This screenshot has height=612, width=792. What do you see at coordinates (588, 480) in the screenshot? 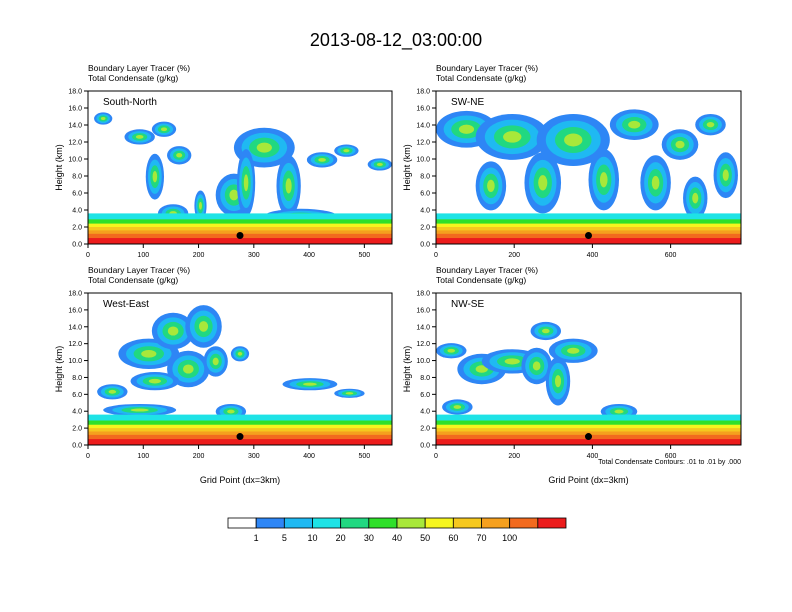
I see `x-axis-label: Grid Point (dx=3km)` at bounding box center [588, 480].